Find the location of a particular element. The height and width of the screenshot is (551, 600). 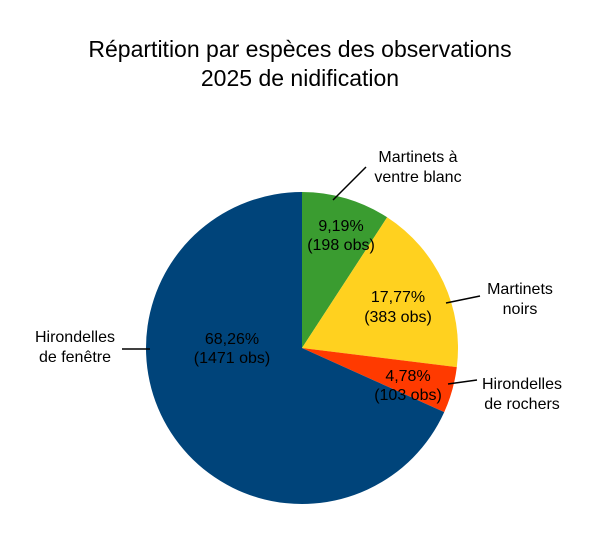

chart-title-line-2: 2025 de nidification is located at coordinates (300, 78).